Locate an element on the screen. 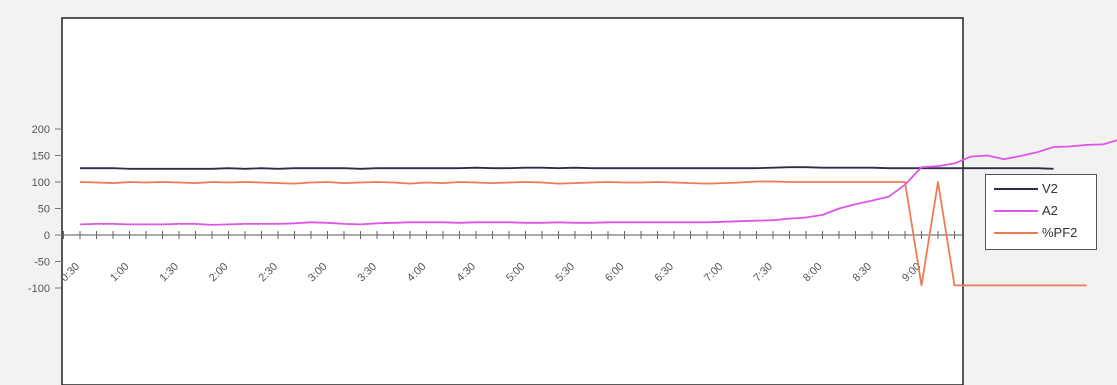  legend-item-v2: V2 is located at coordinates (1026, 188).